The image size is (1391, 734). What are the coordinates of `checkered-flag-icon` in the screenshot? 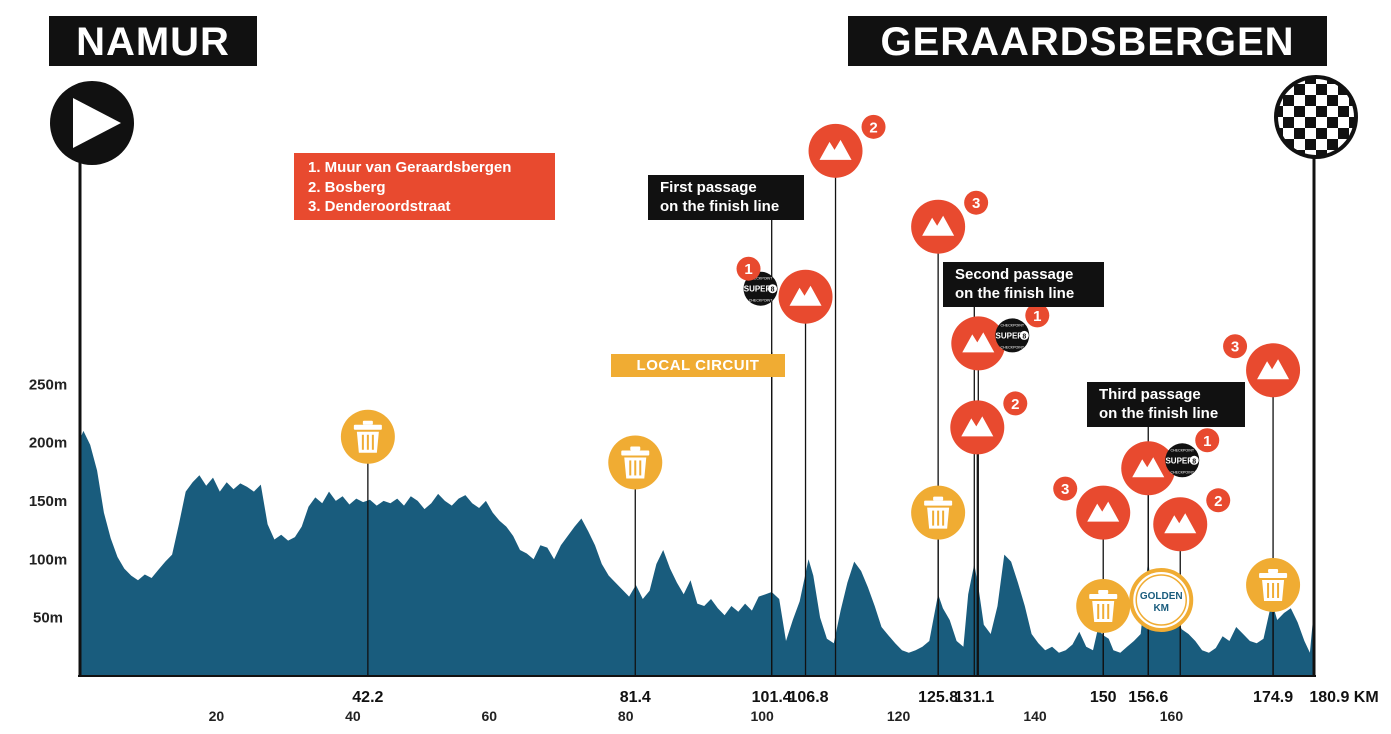 It's located at (1316, 117).